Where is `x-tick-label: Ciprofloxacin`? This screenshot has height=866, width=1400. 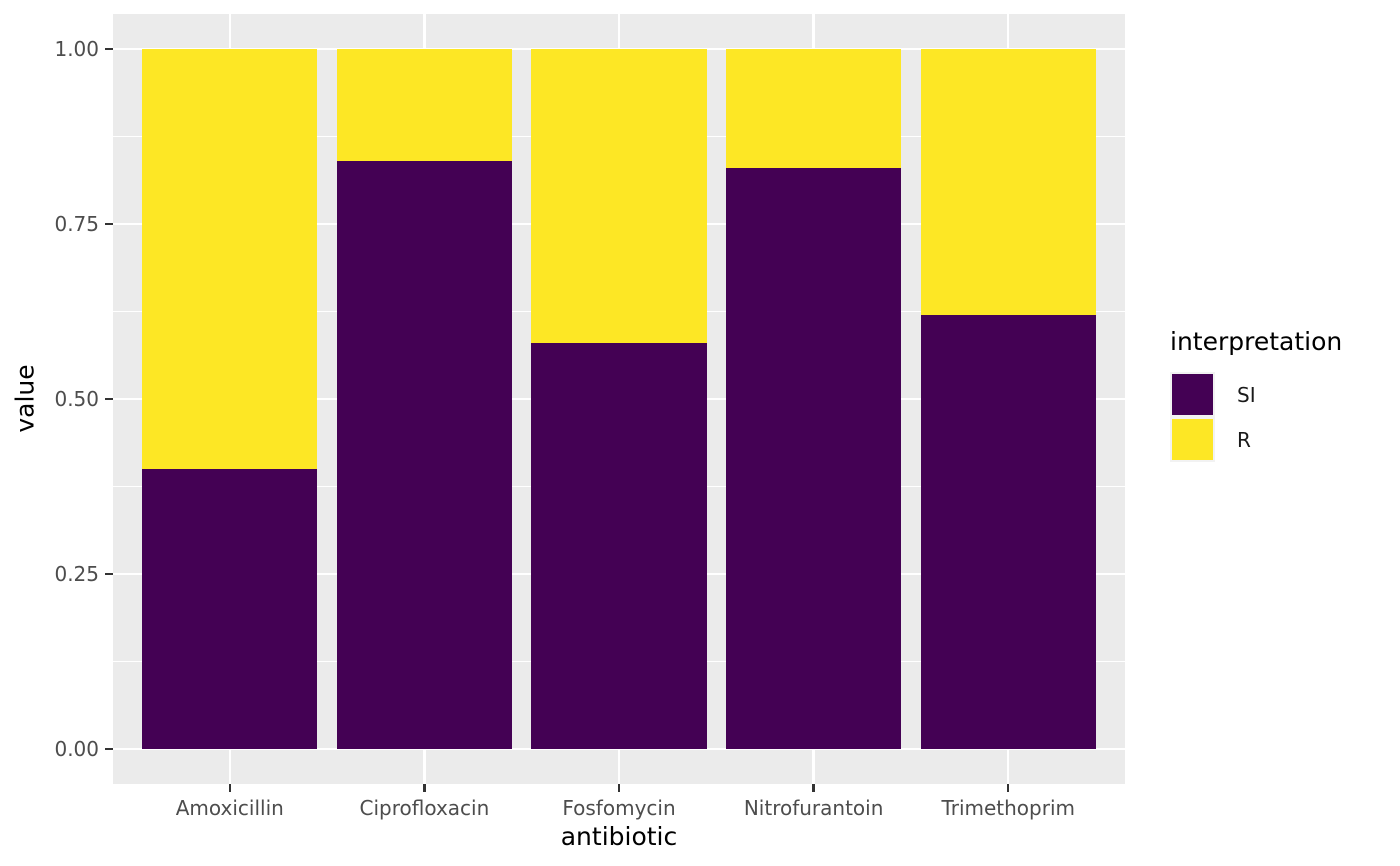 x-tick-label: Ciprofloxacin is located at coordinates (424, 808).